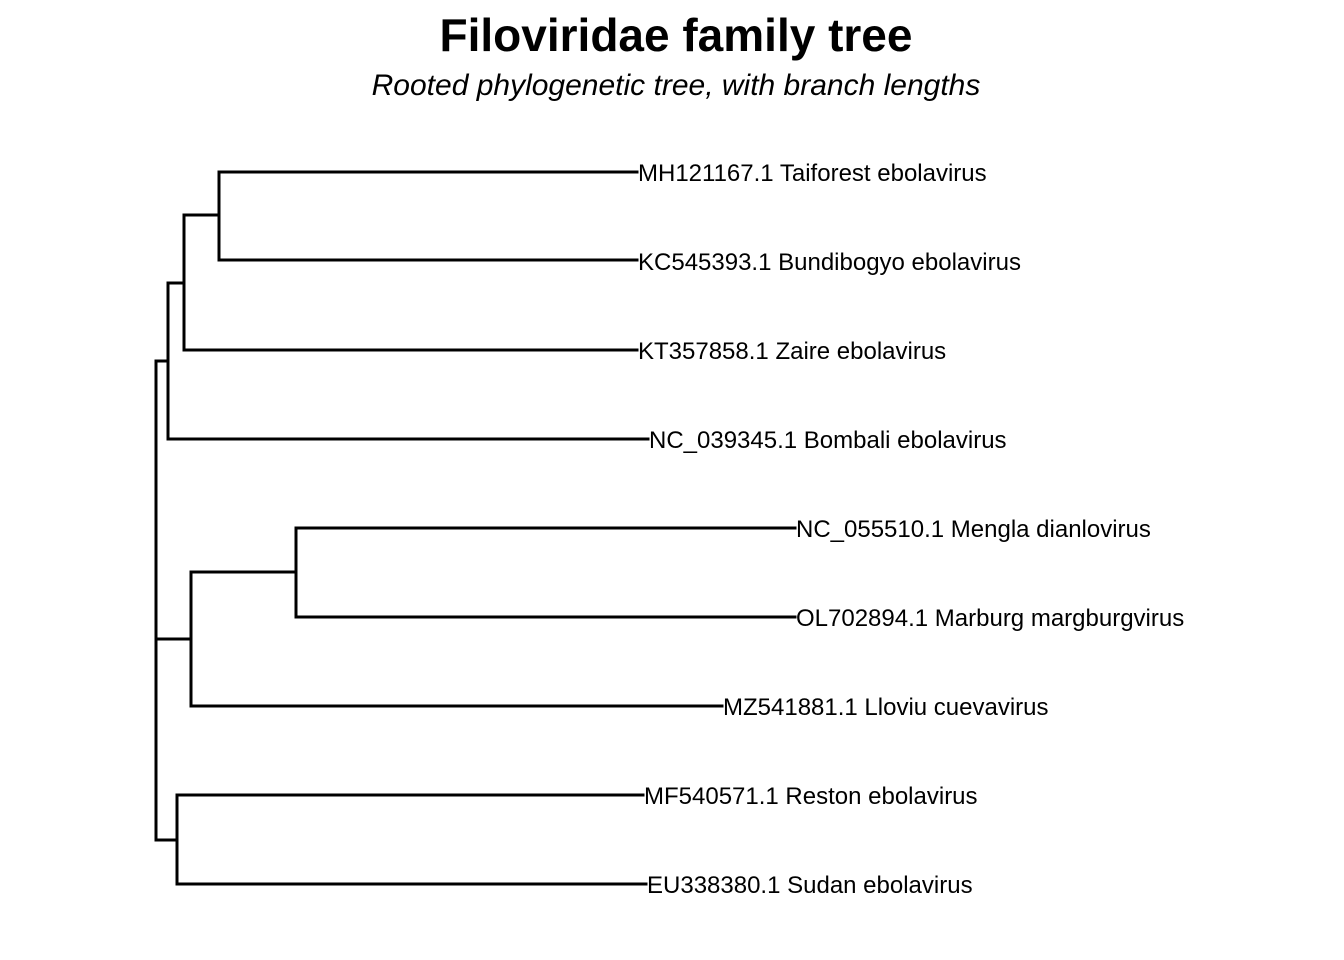 The height and width of the screenshot is (960, 1344). What do you see at coordinates (812, 173) in the screenshot?
I see `tip-label: MH121167.1 Taiforest ebolavirus` at bounding box center [812, 173].